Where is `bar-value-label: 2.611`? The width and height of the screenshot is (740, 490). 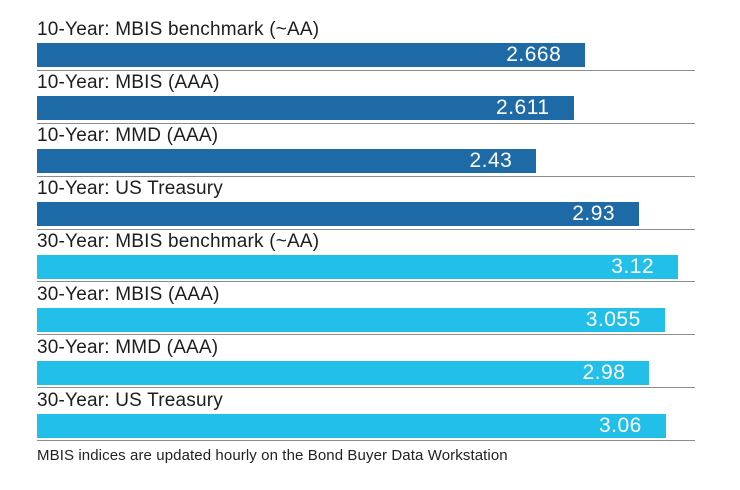
bar-value-label: 2.611 is located at coordinates (523, 108).